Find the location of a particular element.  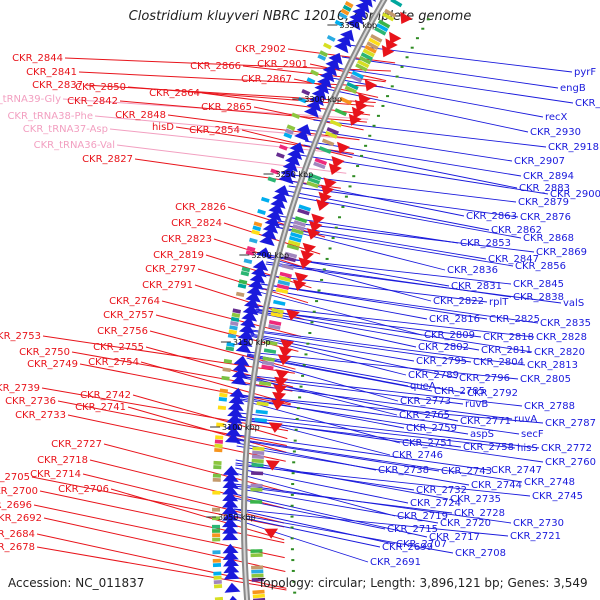

gene-label: CKR_2714 is located at coordinates (55, 474).